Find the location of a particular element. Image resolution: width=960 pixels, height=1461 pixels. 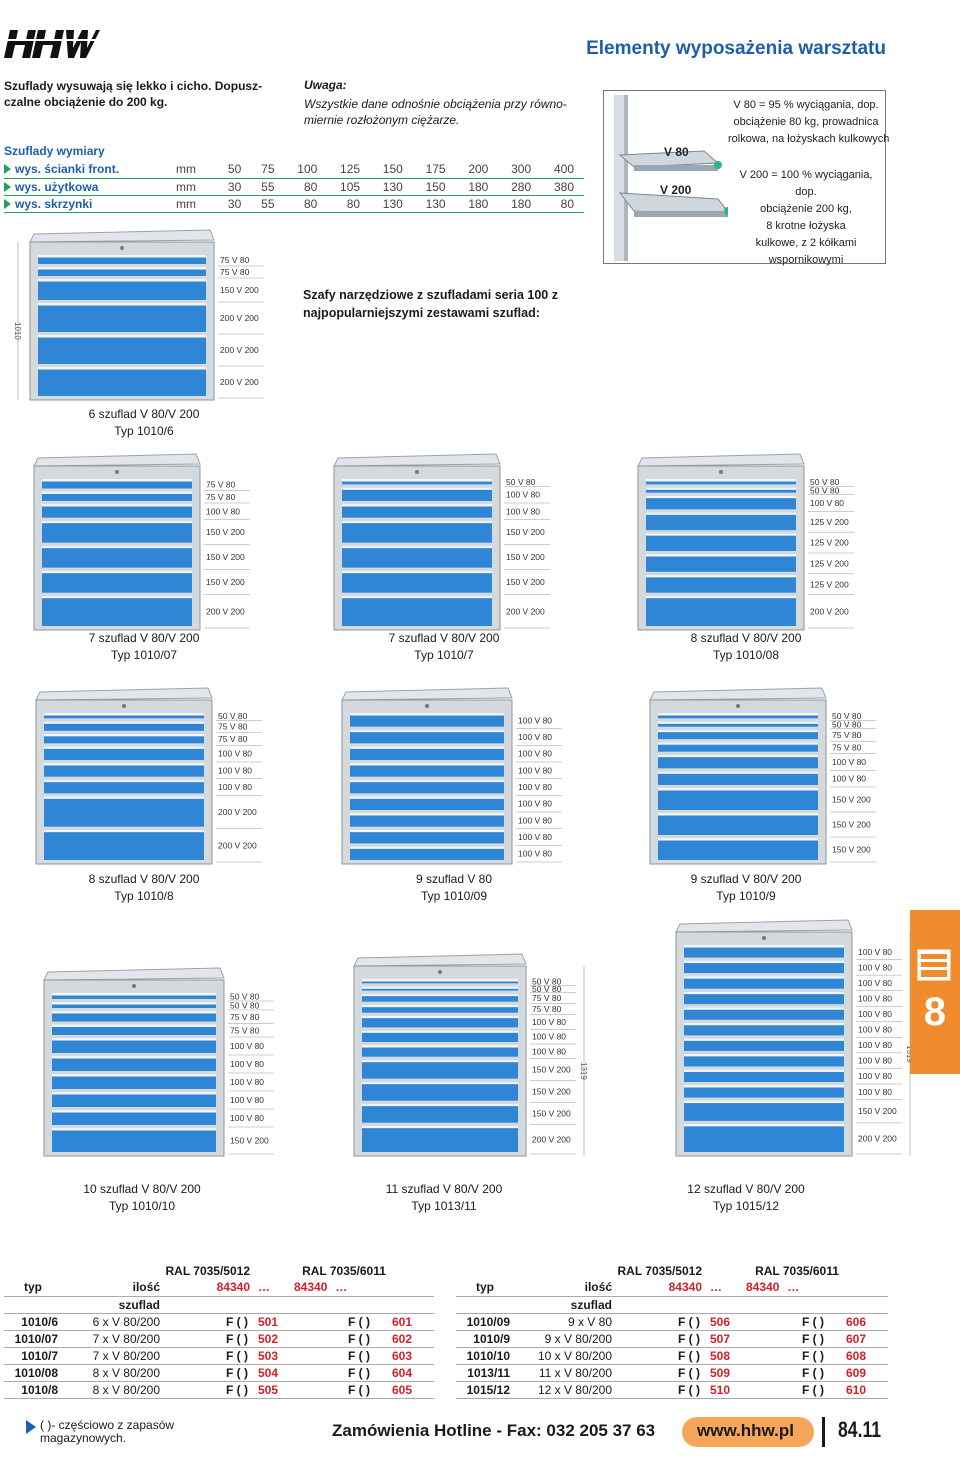

dims-label-text: wys. ścianki front. is located at coordinates (67, 169).